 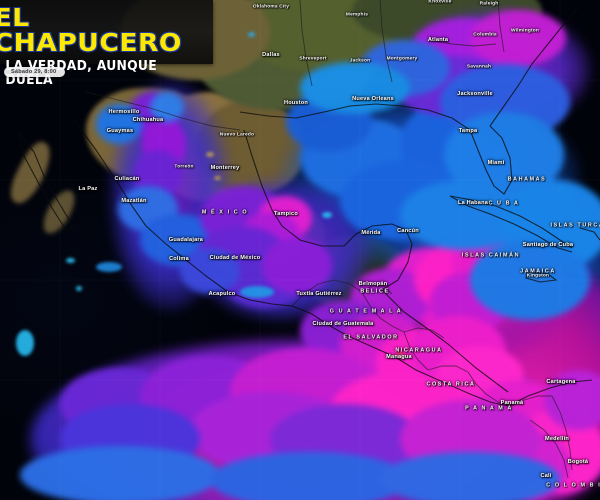 What do you see at coordinates (237, 135) in the screenshot?
I see `city-label-nuevo-laredo: Nuevo Laredo` at bounding box center [237, 135].